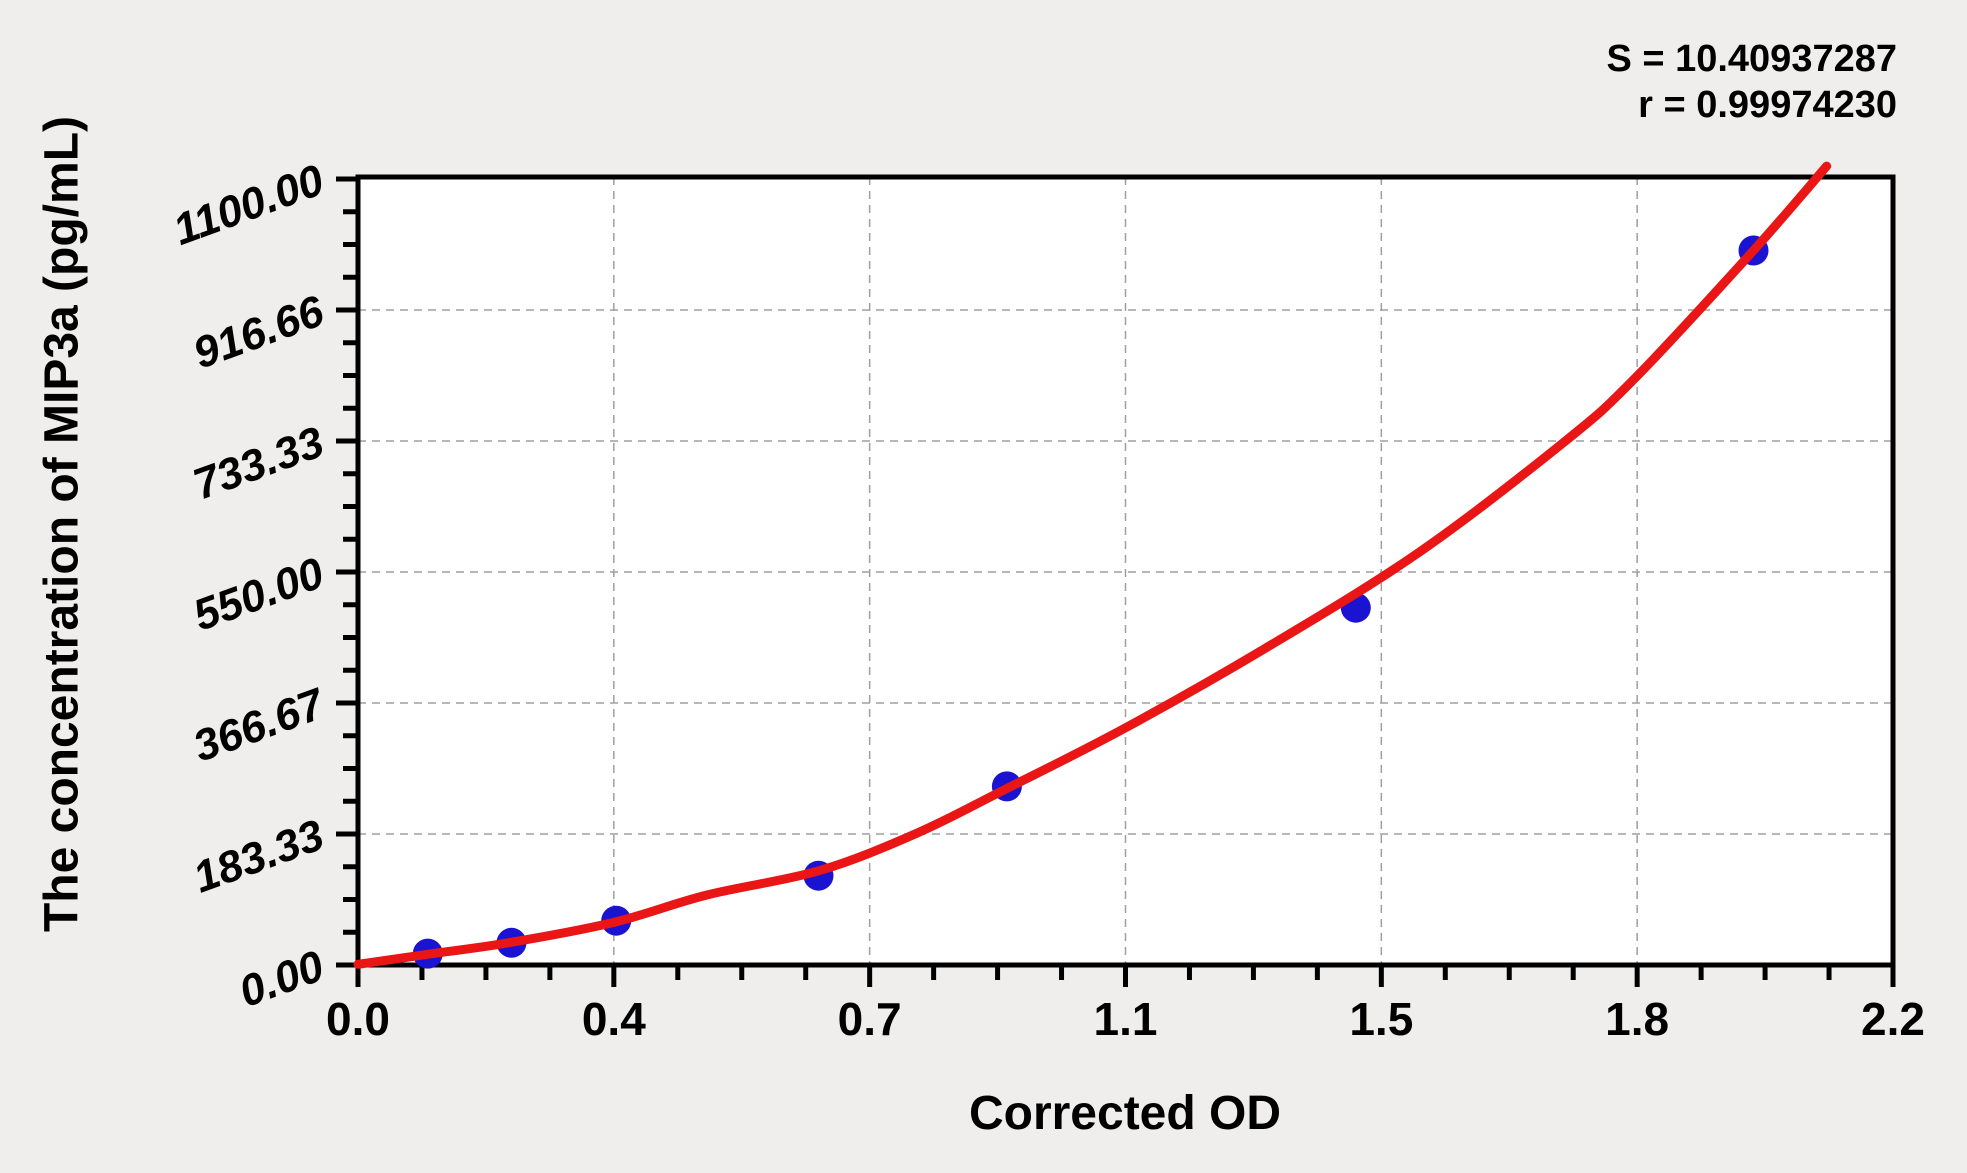  What do you see at coordinates (1893, 1019) in the screenshot?
I see `x-tick-label: 2.2` at bounding box center [1893, 1019].